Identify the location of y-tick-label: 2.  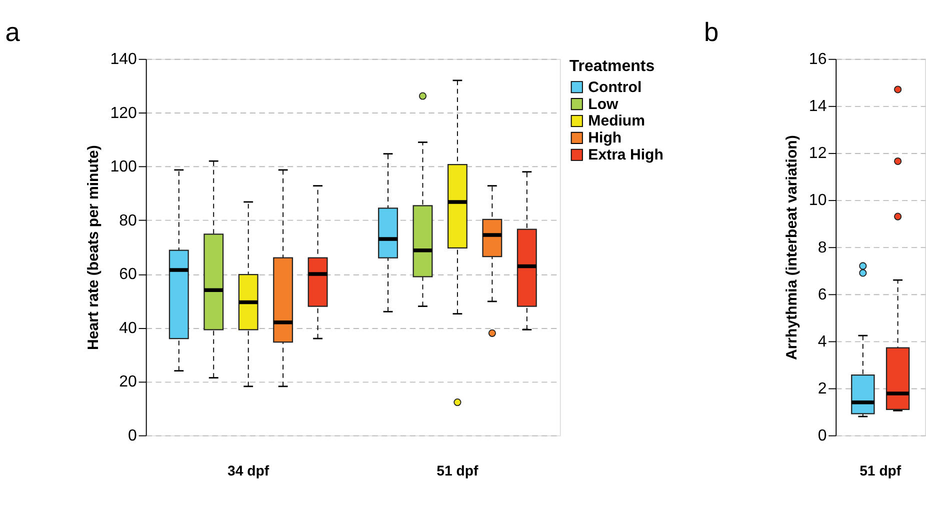
(822, 389).